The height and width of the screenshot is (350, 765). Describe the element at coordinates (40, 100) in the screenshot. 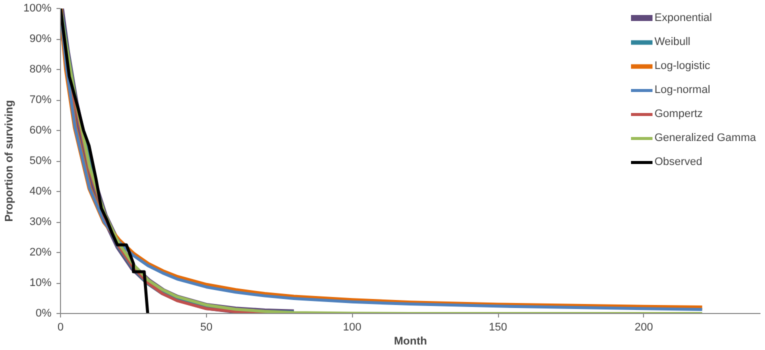

I see `y-tick-label: 70%` at that location.